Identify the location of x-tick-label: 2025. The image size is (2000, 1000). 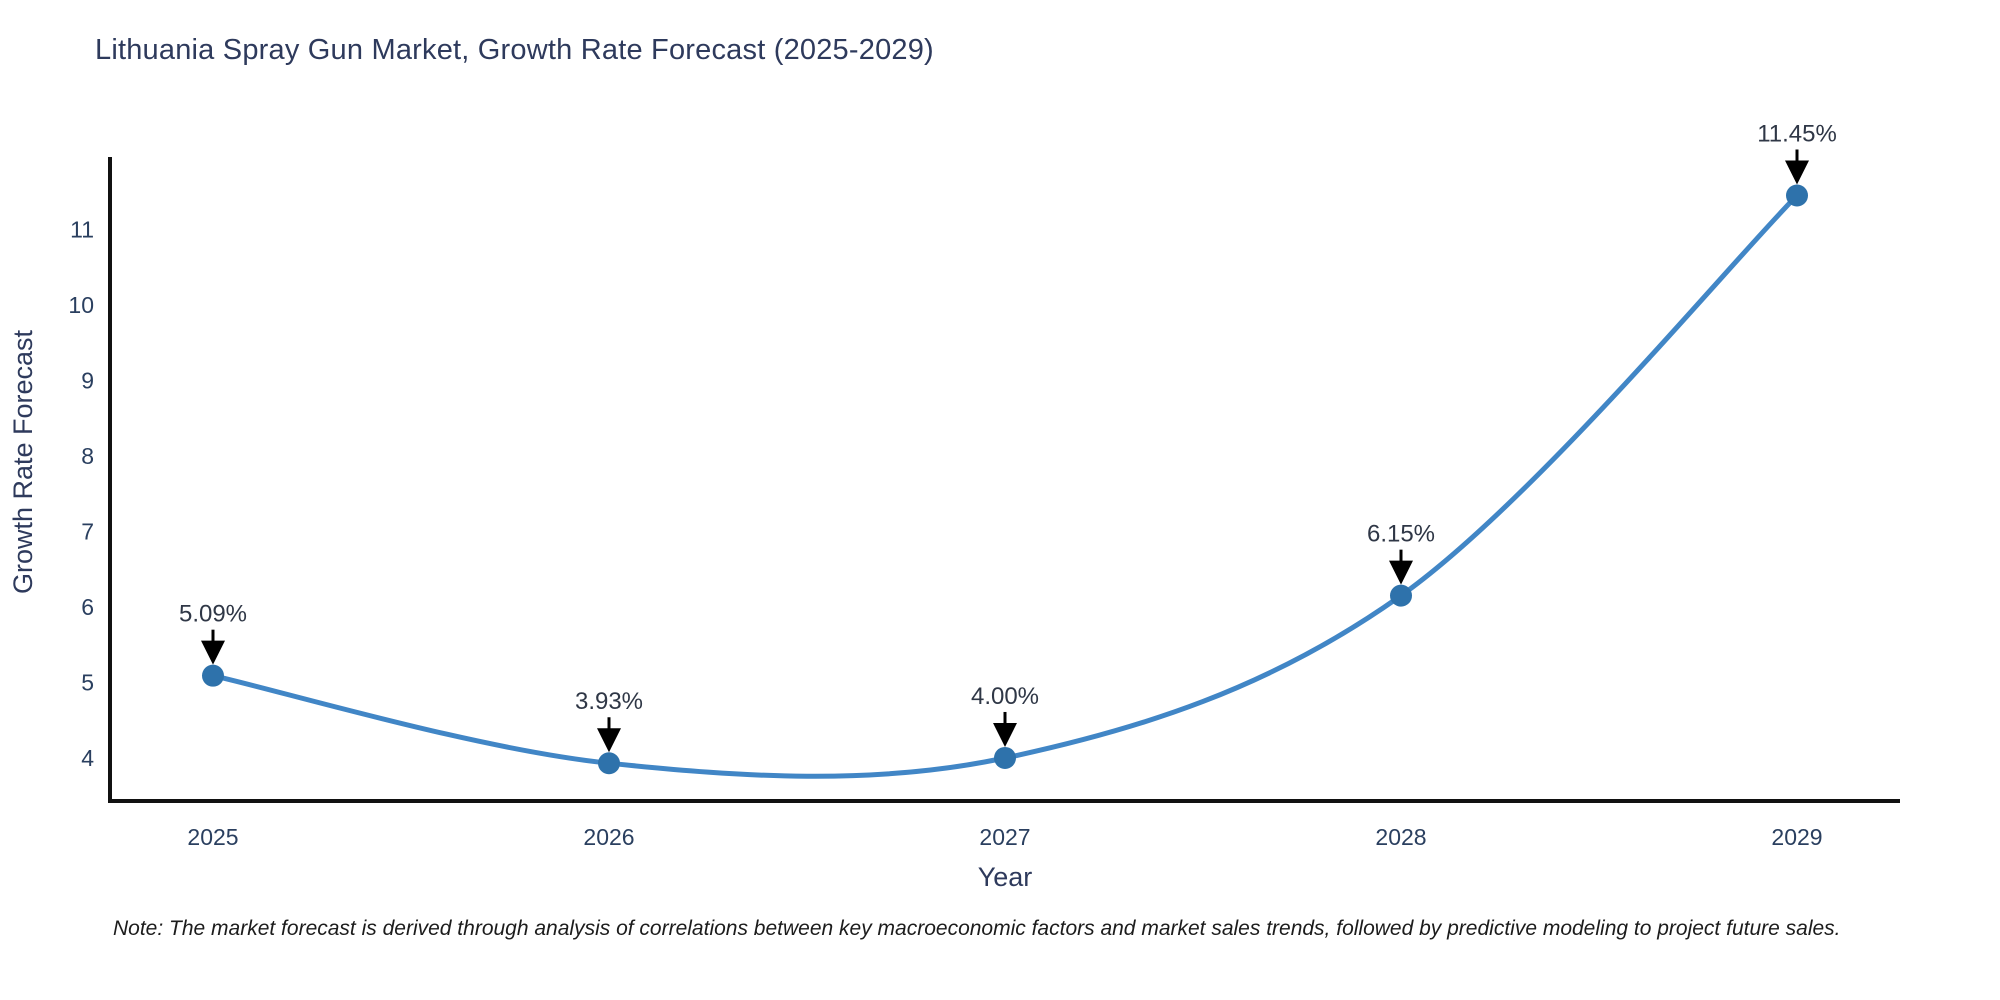
(212, 837).